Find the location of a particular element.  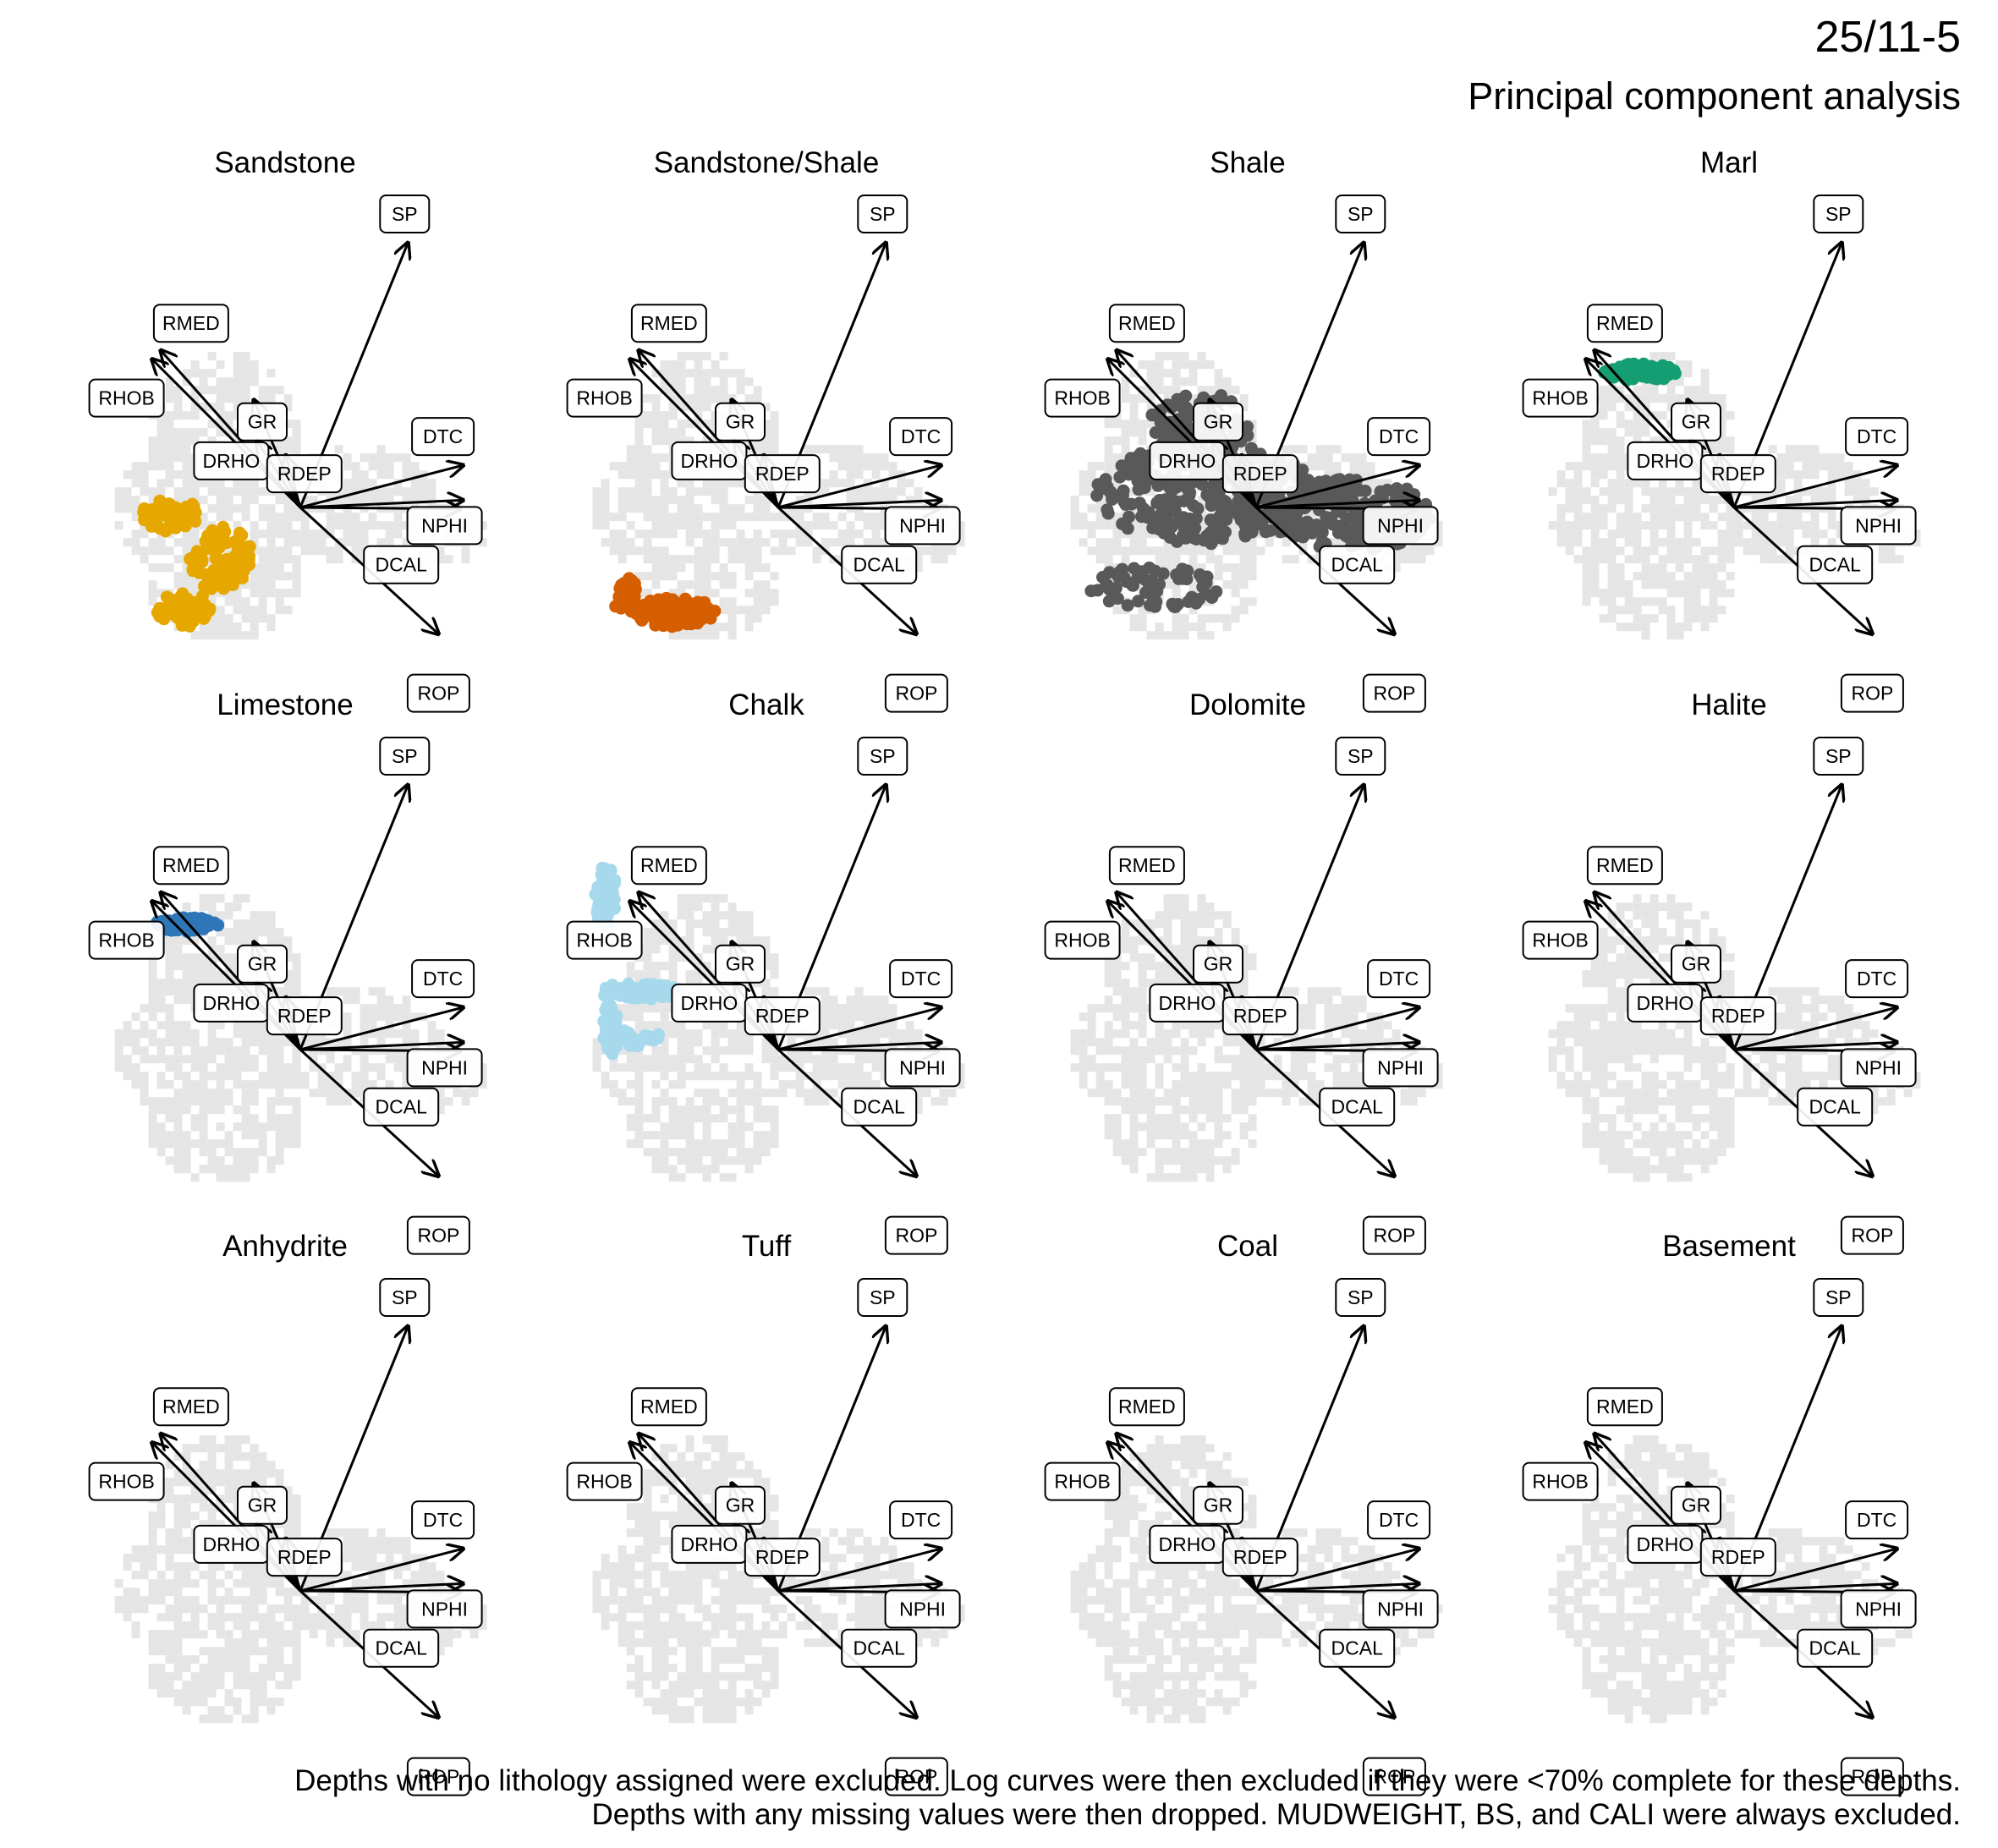

facet-title: Sandstone/Shale is located at coordinates (767, 162).